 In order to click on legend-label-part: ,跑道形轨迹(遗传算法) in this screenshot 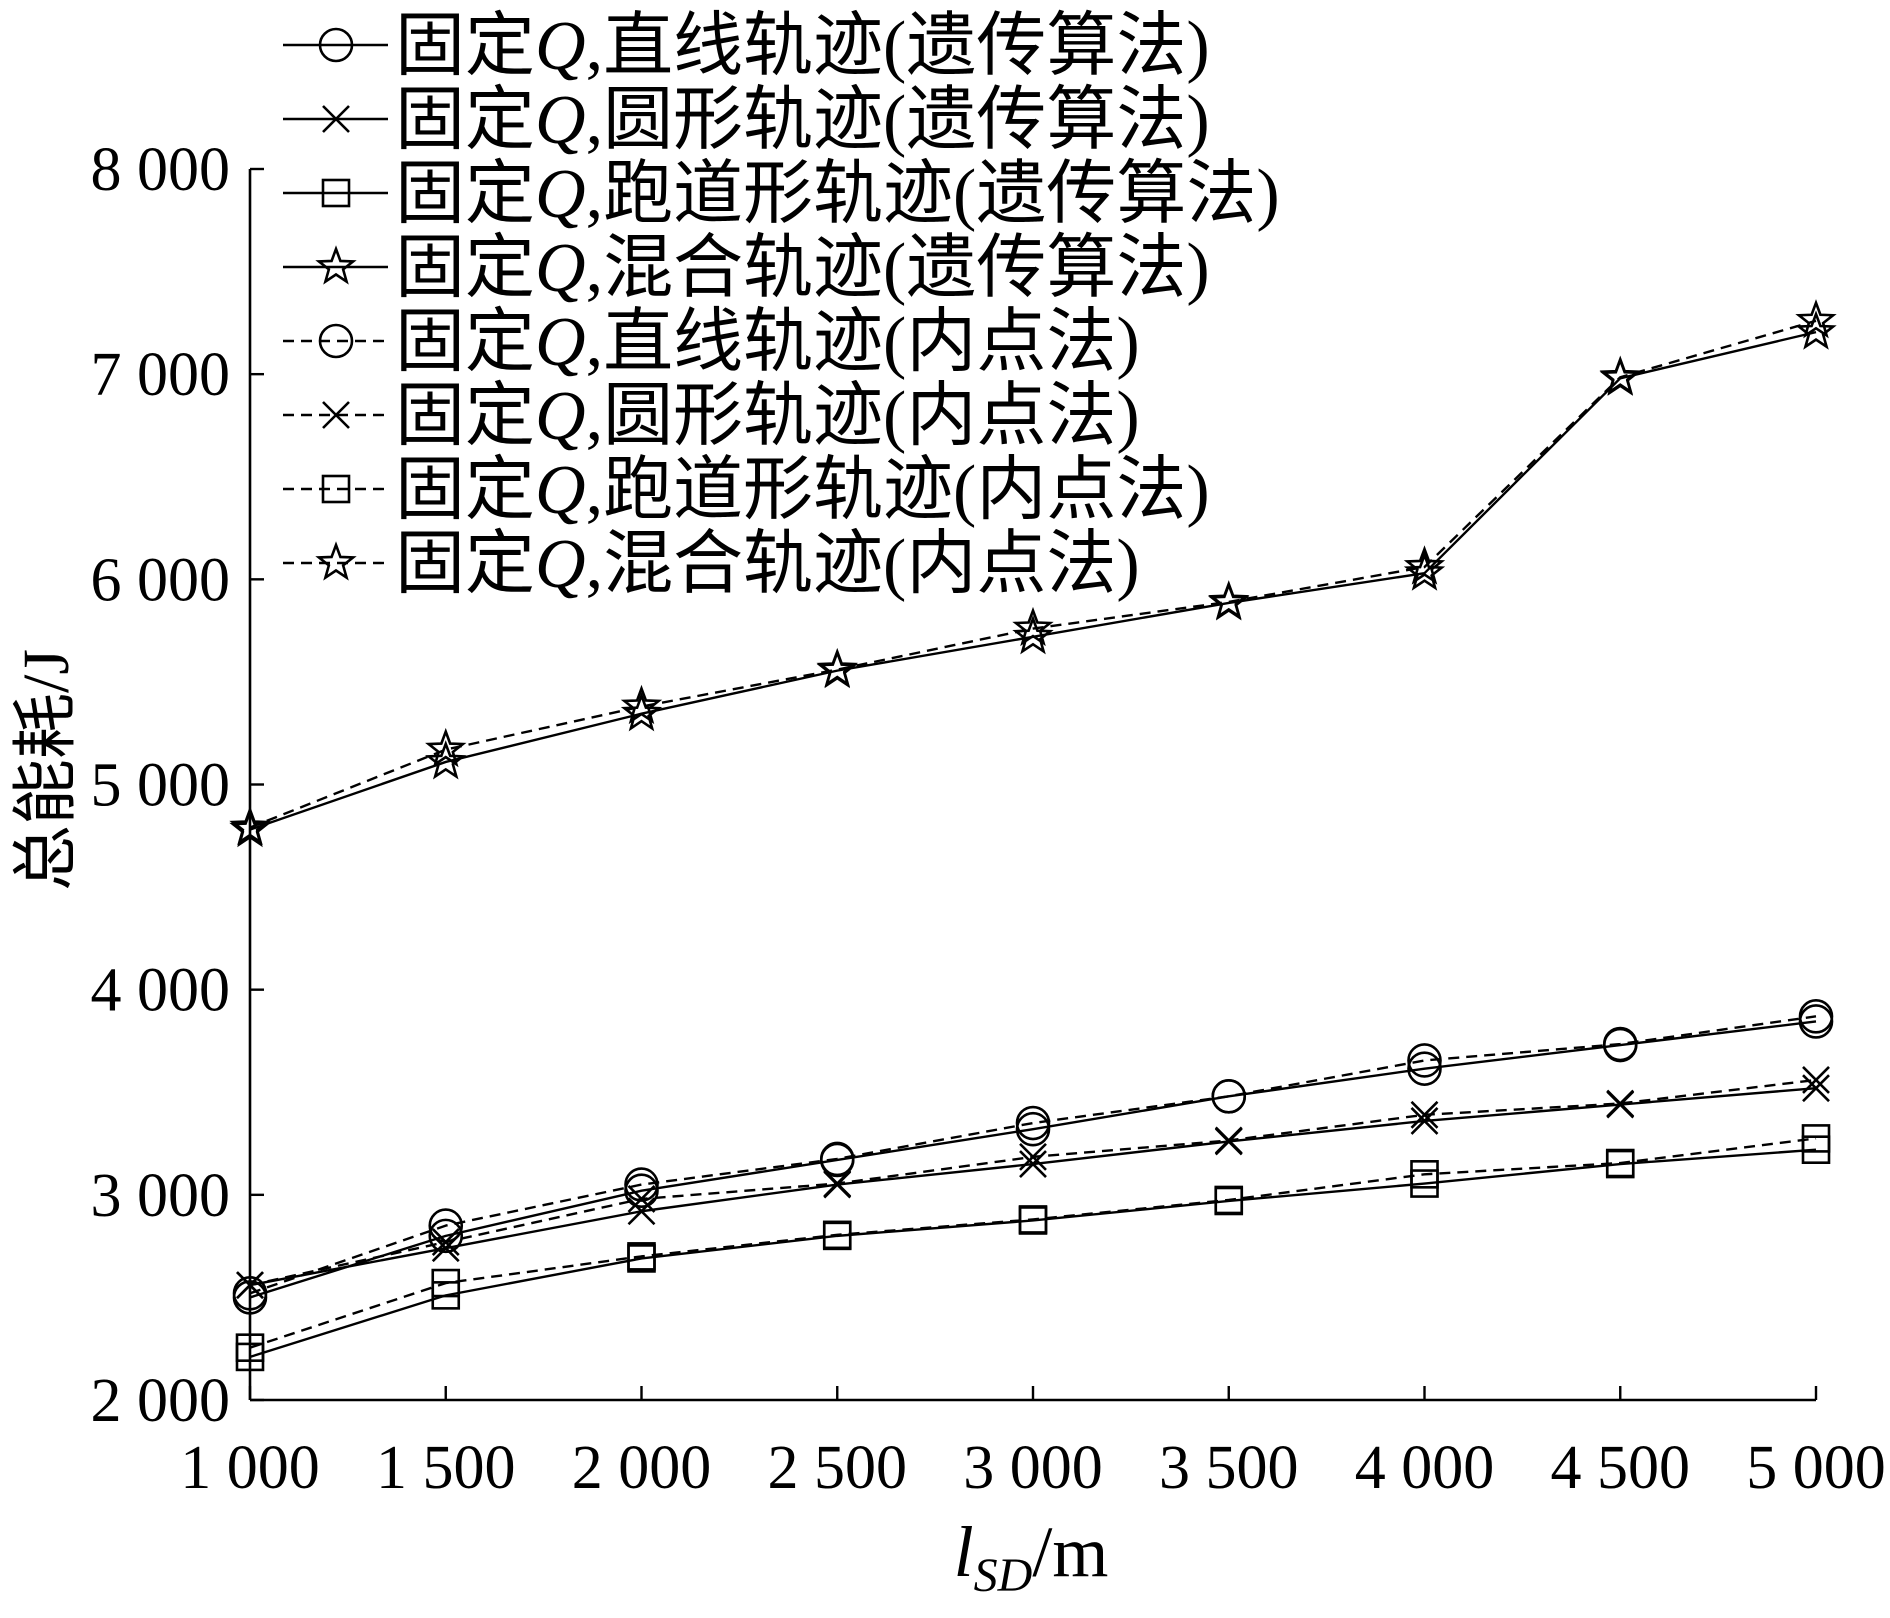, I will do `click(933, 194)`.